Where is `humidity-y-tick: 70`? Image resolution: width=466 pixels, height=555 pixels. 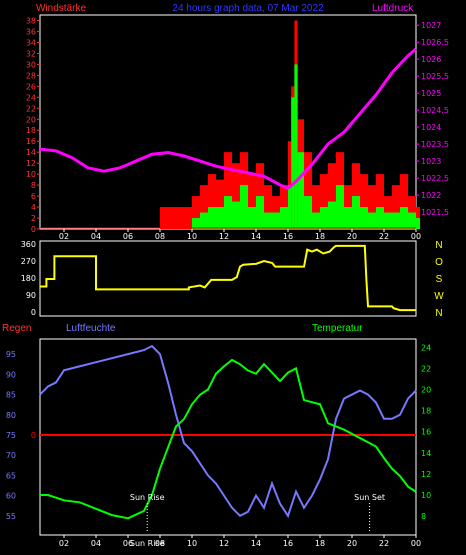 humidity-y-tick: 70 is located at coordinates (11, 455).